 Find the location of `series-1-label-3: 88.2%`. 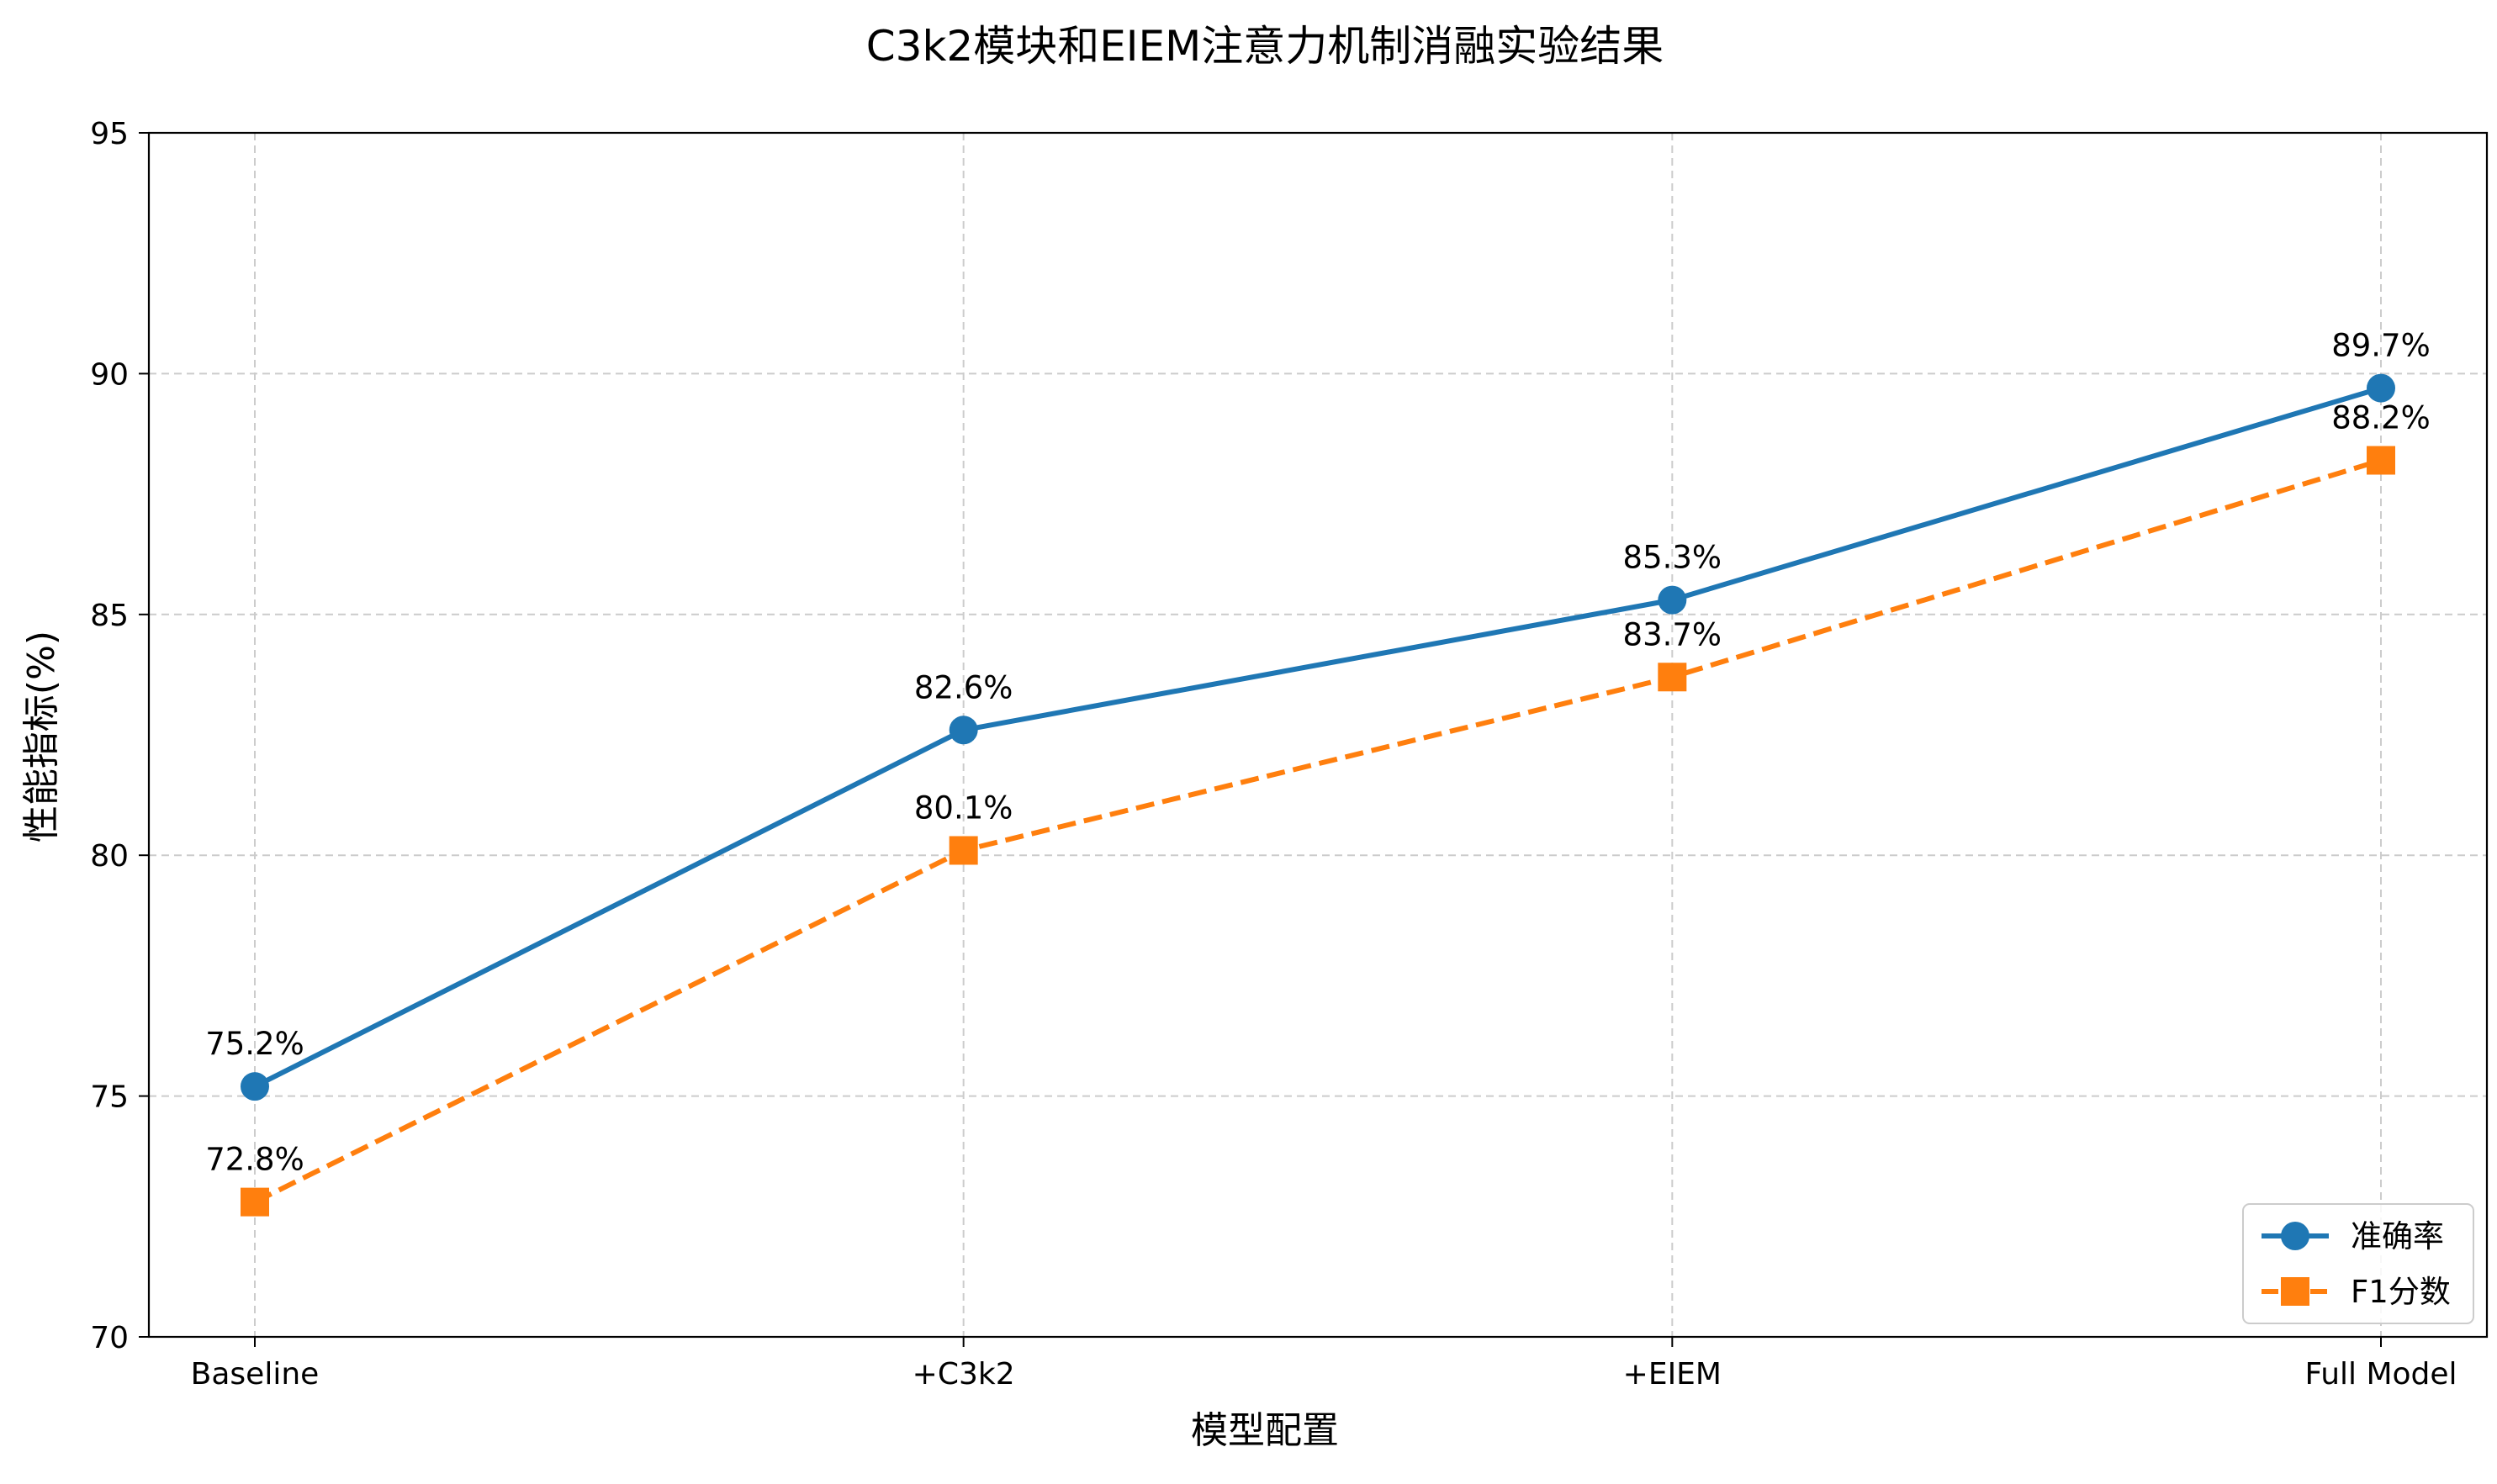

series-1-label-3: 88.2% is located at coordinates (2381, 418).